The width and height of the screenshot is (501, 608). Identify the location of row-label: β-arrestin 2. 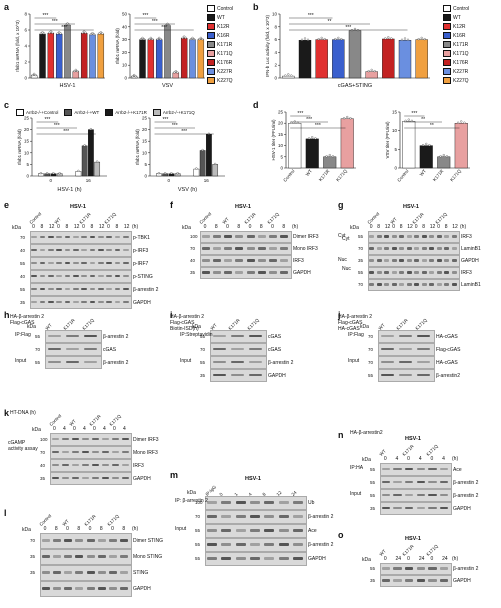
(466, 495).